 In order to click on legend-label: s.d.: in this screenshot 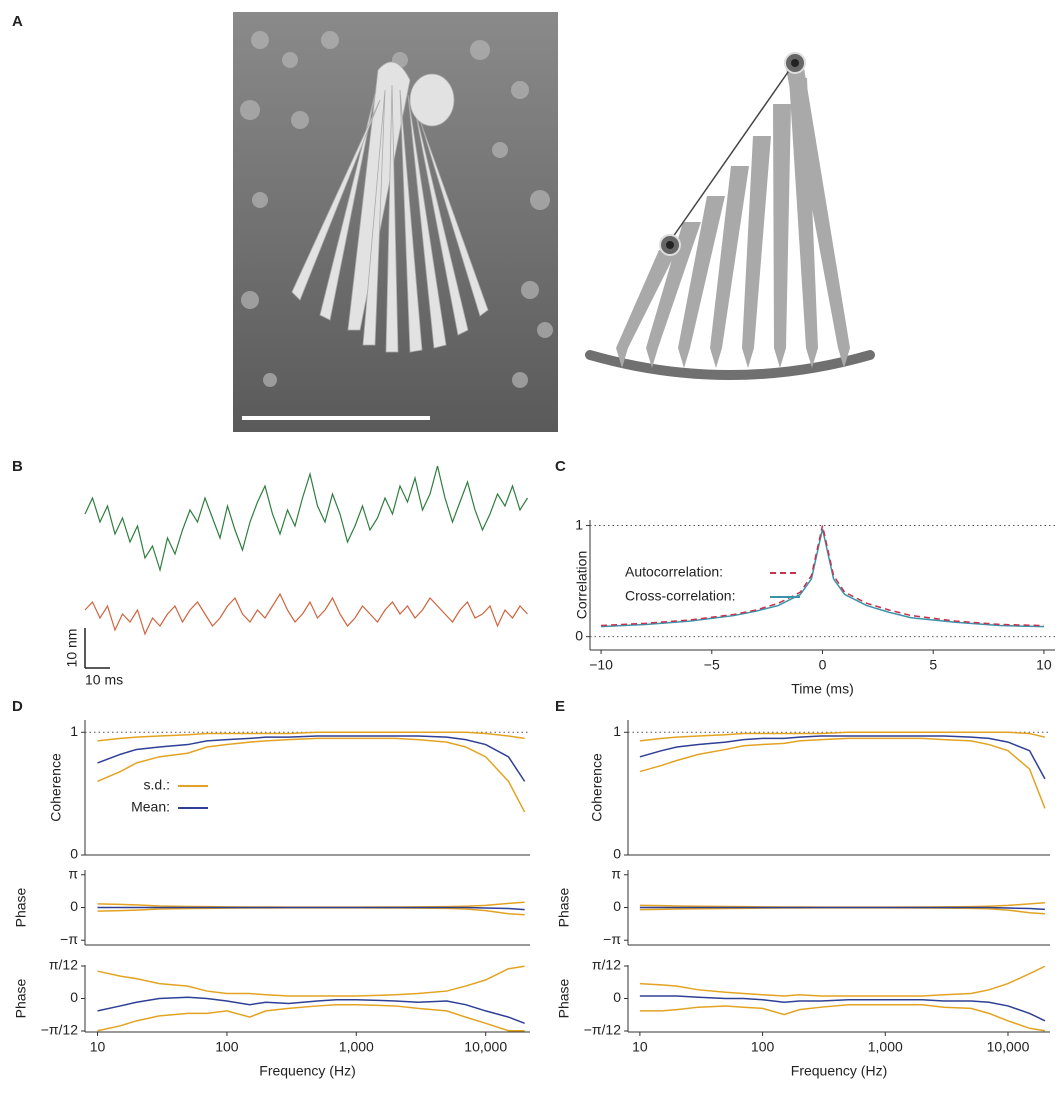, I will do `click(157, 785)`.